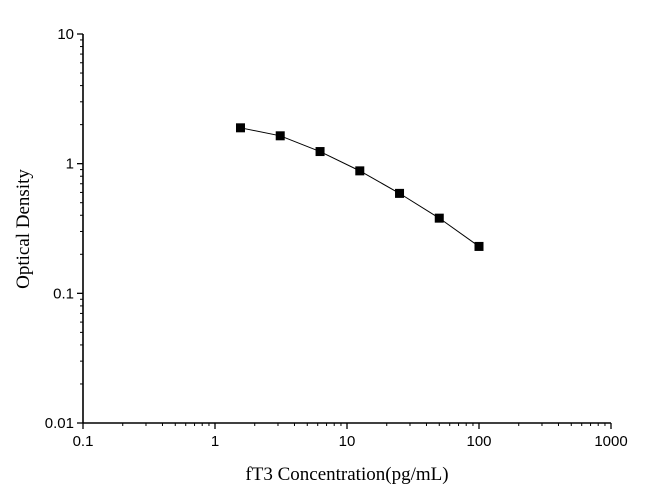  Describe the element at coordinates (610, 441) in the screenshot. I see `x-tick-label: 1000` at that location.